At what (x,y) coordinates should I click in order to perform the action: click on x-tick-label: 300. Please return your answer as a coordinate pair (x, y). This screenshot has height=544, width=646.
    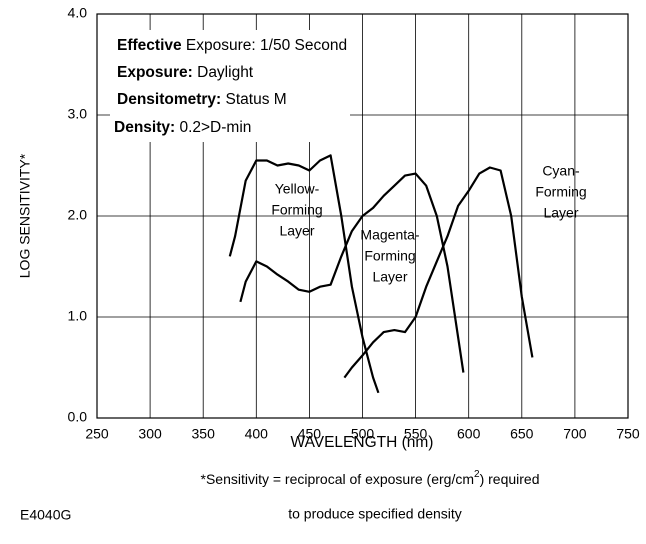
    Looking at the image, I should click on (150, 434).